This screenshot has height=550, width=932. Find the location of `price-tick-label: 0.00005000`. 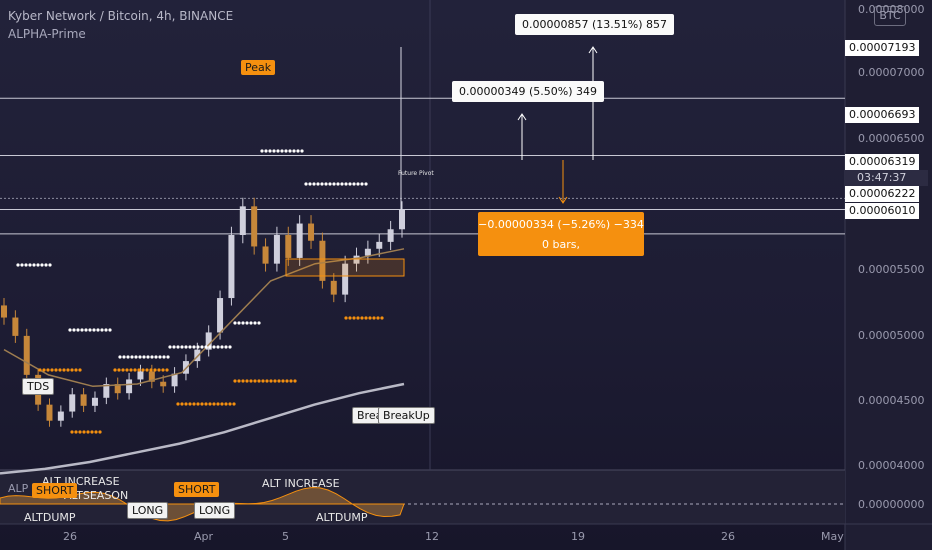

price-tick-label: 0.00005000 is located at coordinates (891, 335).